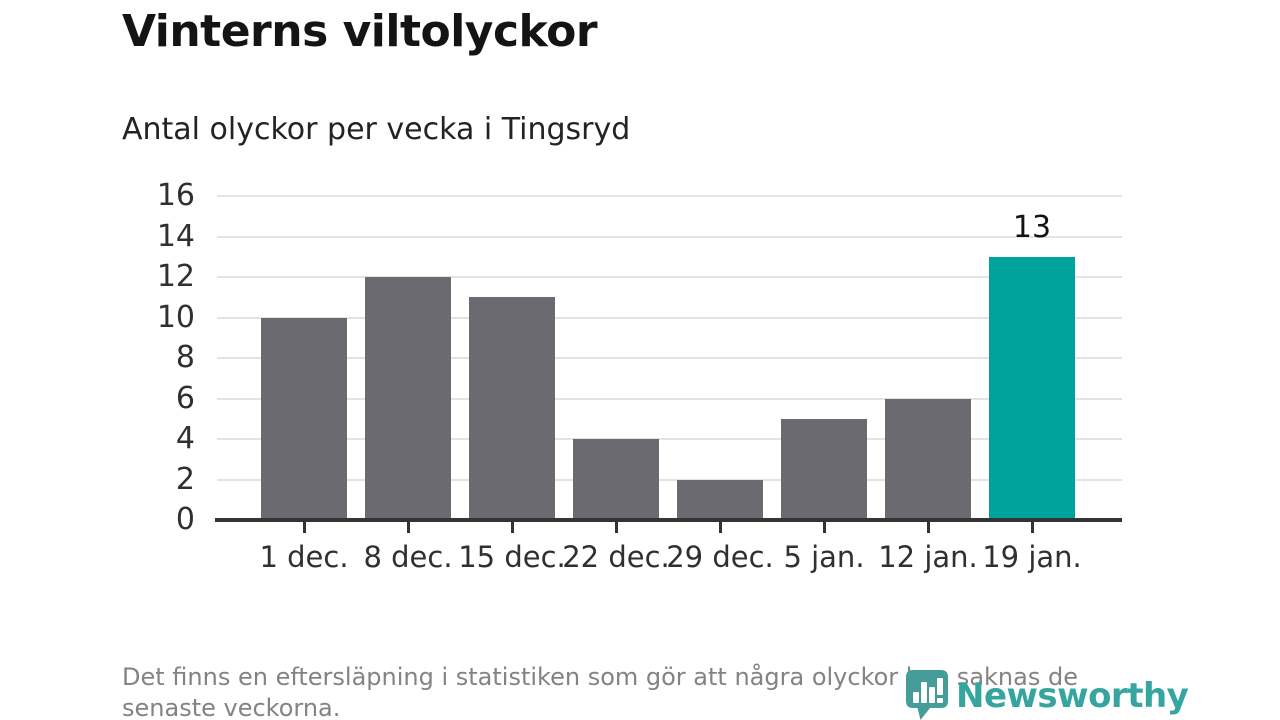 This screenshot has width=1280, height=720. What do you see at coordinates (668, 520) in the screenshot?
I see `x-axis-line` at bounding box center [668, 520].